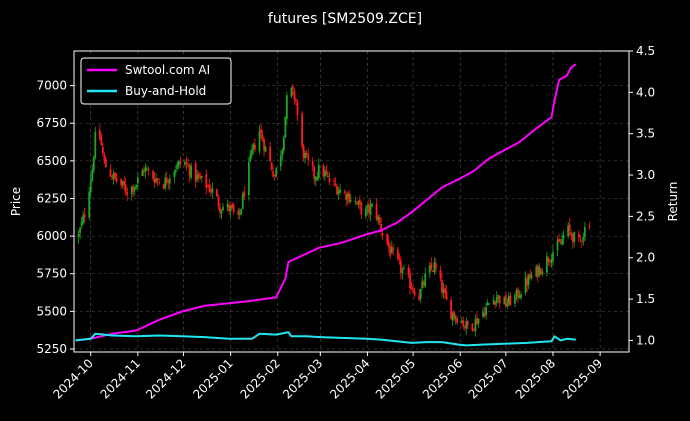 The height and width of the screenshot is (421, 690). What do you see at coordinates (51, 161) in the screenshot?
I see `left-tick-label: 6500` at bounding box center [51, 161].